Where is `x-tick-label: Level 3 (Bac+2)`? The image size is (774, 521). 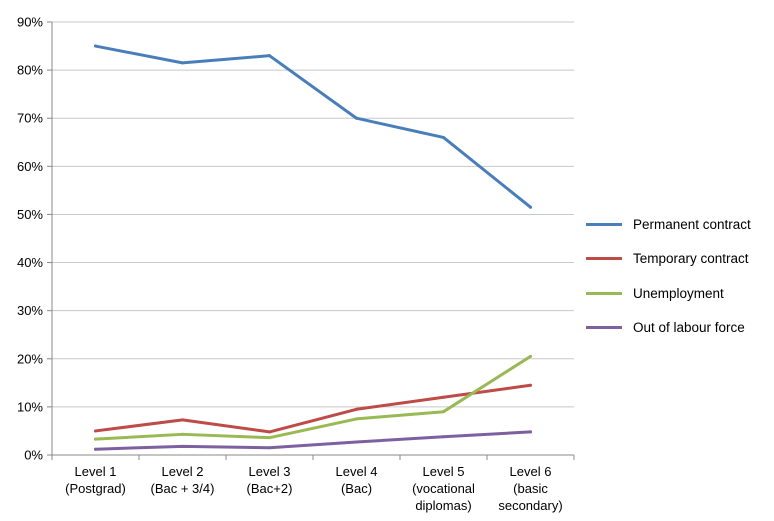 x-tick-label: Level 3 (Bac+2) is located at coordinates (270, 480).